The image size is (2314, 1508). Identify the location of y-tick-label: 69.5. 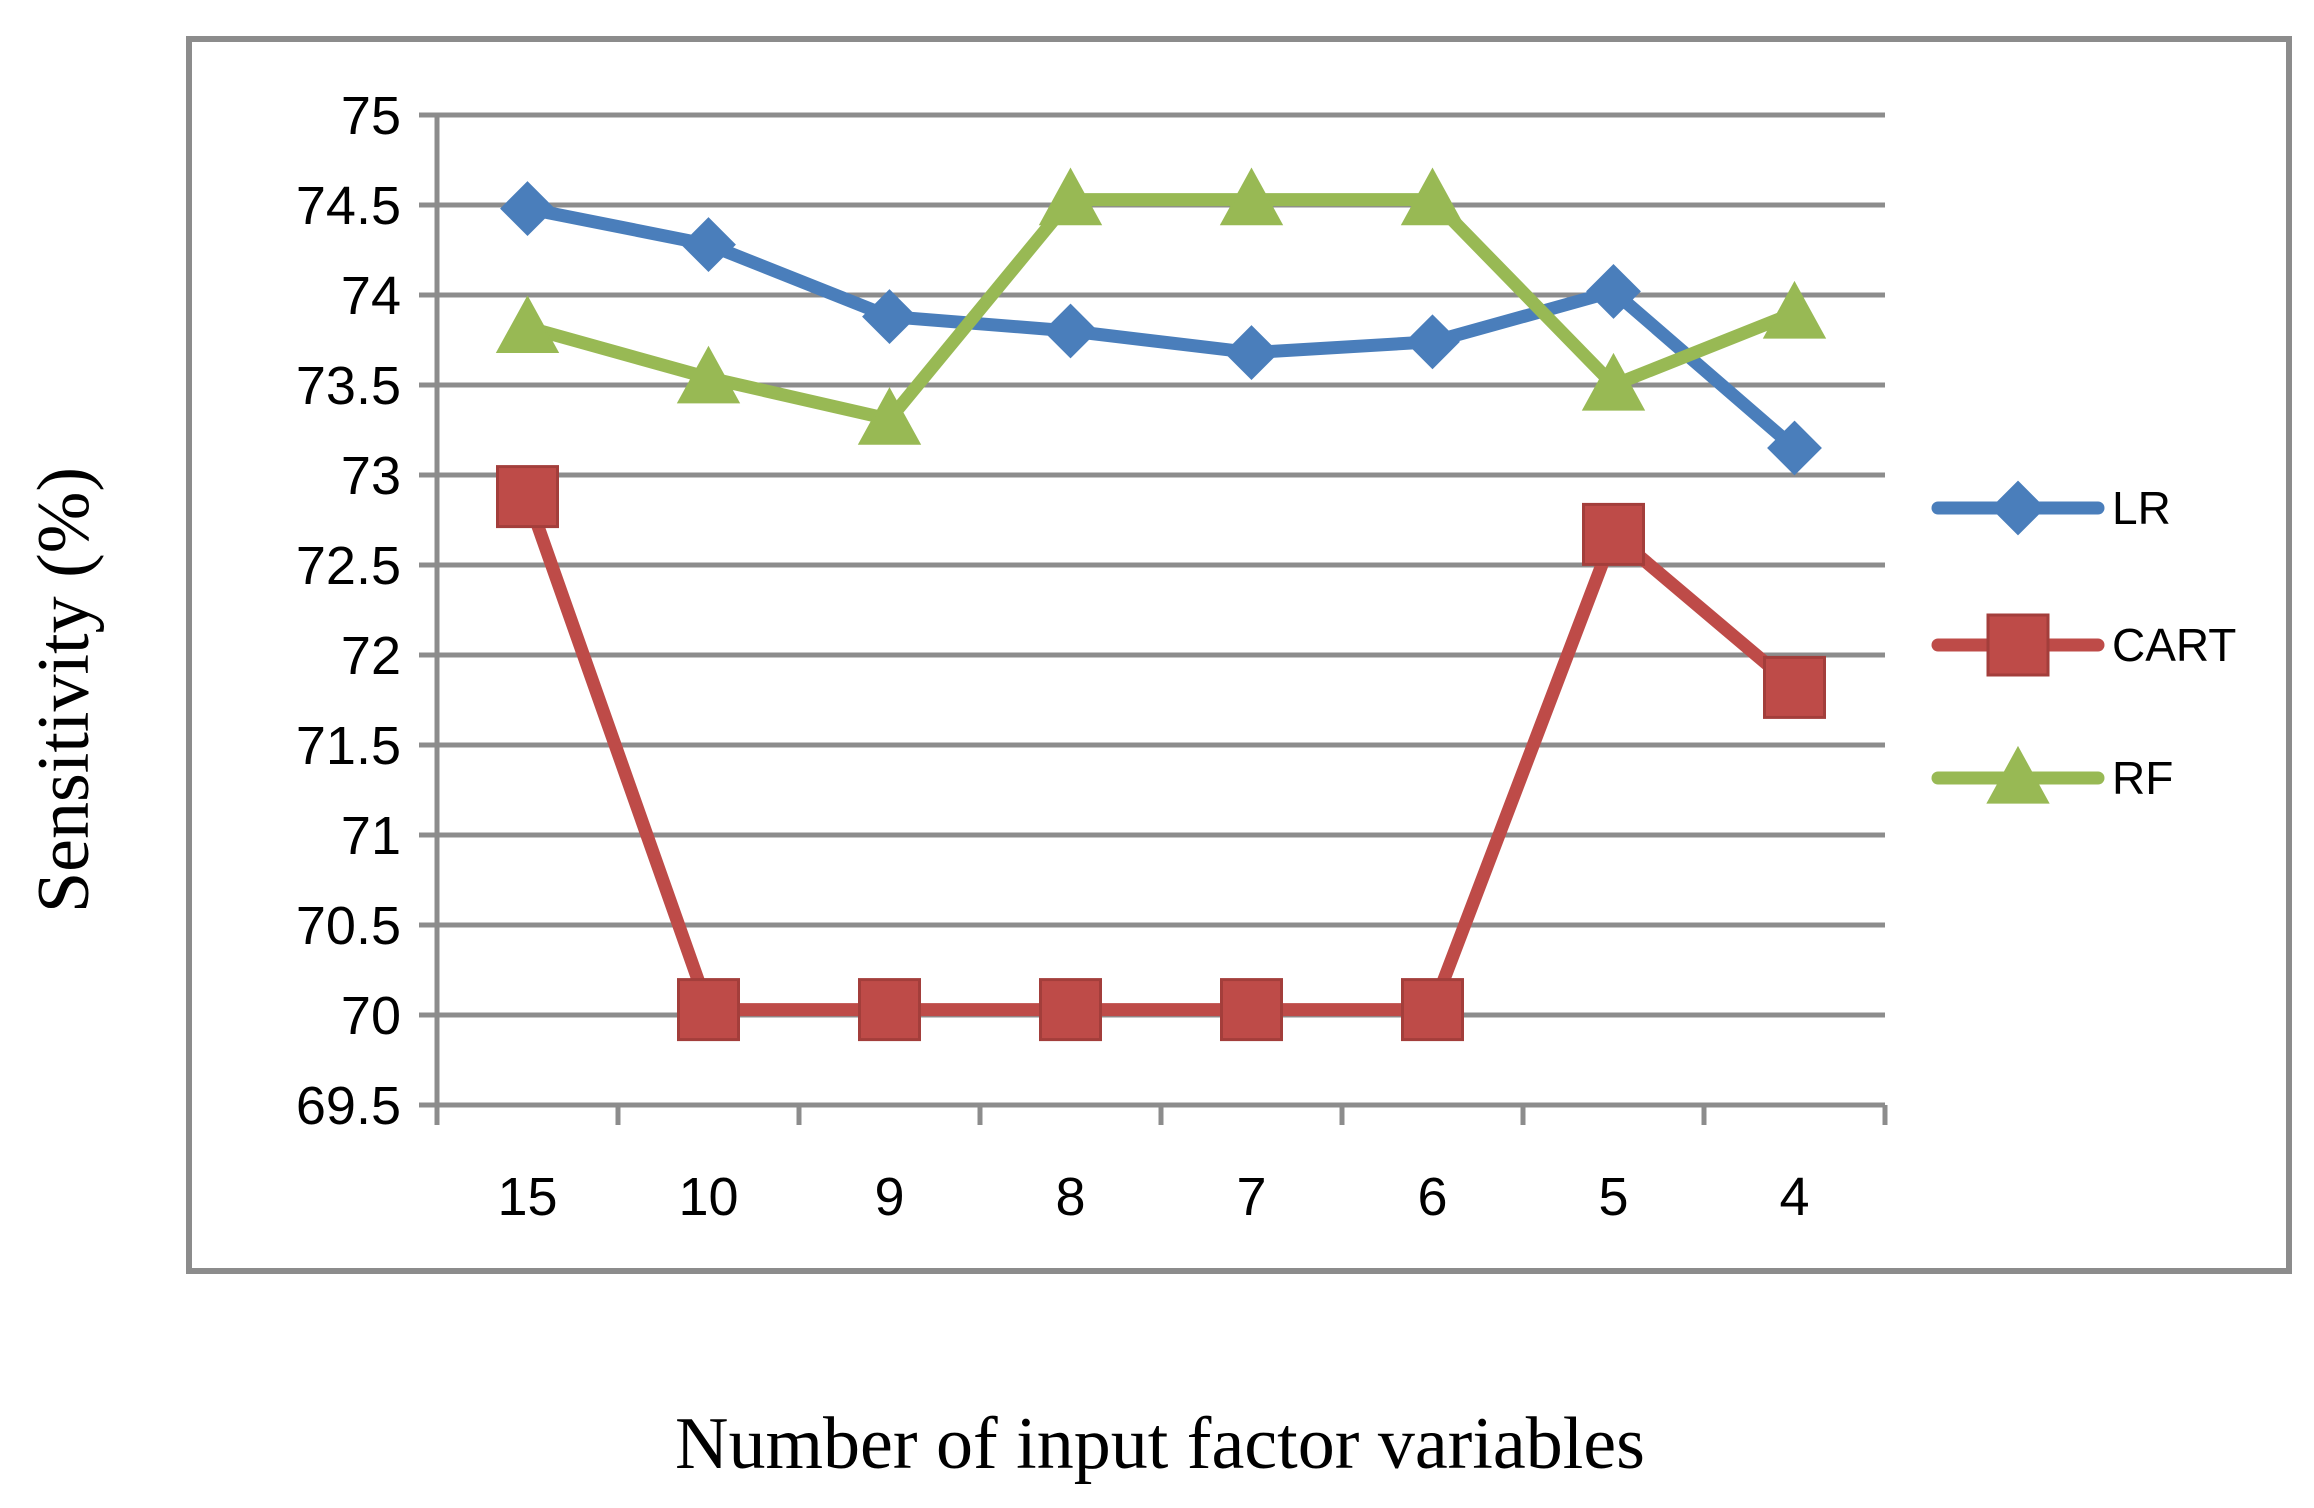
(348, 1106).